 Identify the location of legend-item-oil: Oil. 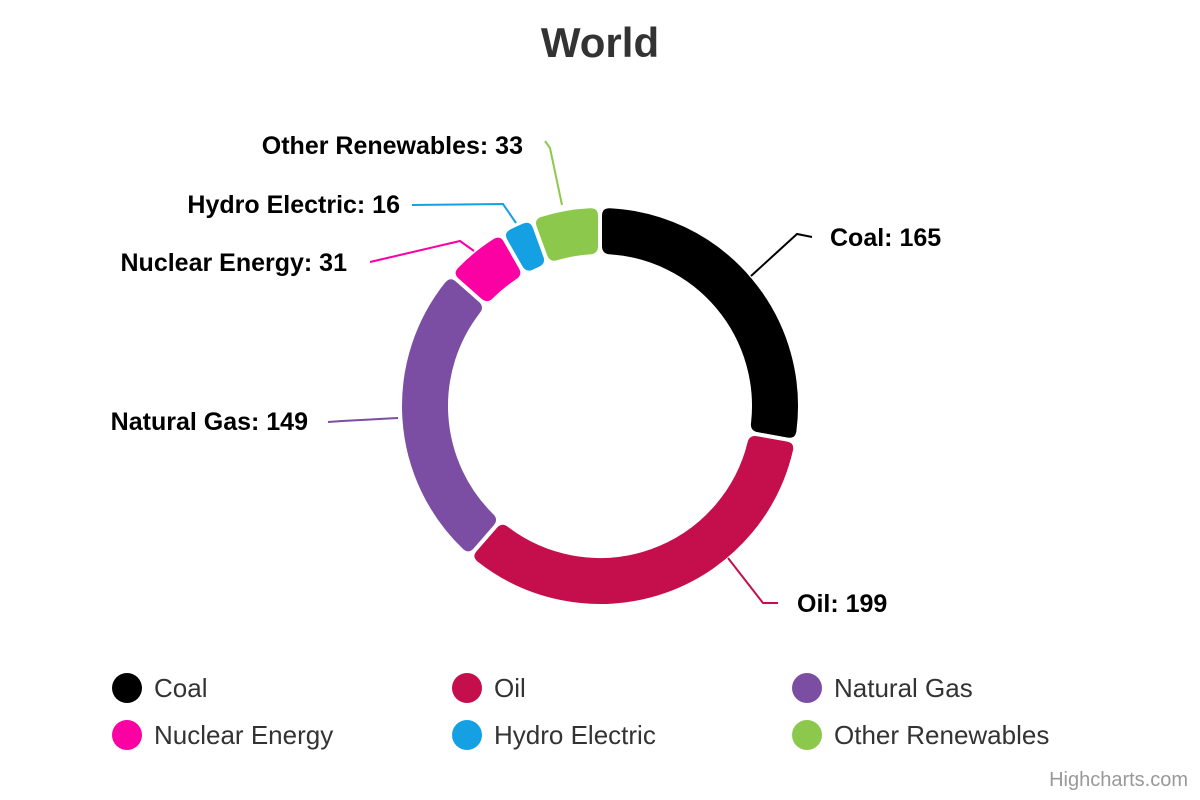
(622, 687).